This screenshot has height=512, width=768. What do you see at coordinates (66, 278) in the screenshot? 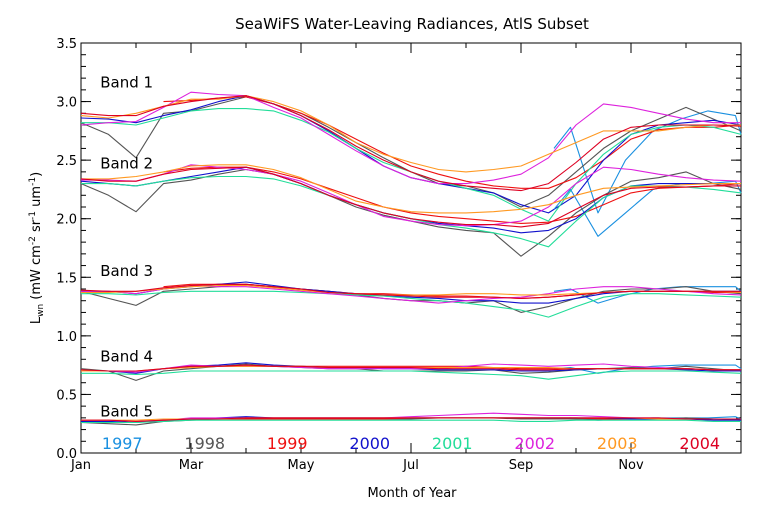
I see `y-tick-label-3: 1.5` at bounding box center [66, 278].